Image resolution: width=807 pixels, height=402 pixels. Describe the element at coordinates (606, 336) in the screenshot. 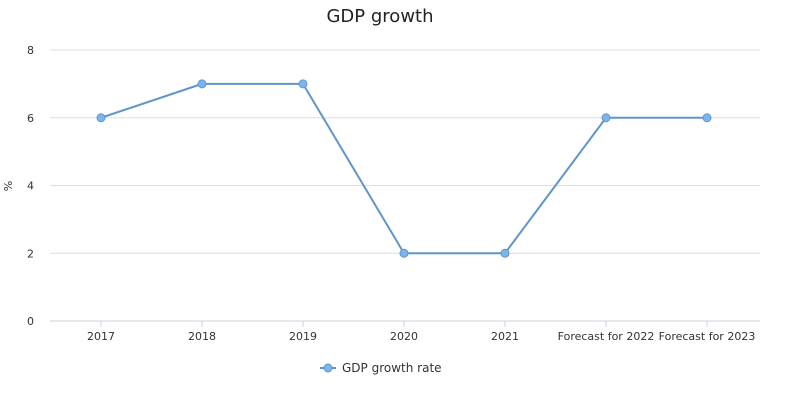

I see `x-tick-label-5: Forecast for 2022` at that location.